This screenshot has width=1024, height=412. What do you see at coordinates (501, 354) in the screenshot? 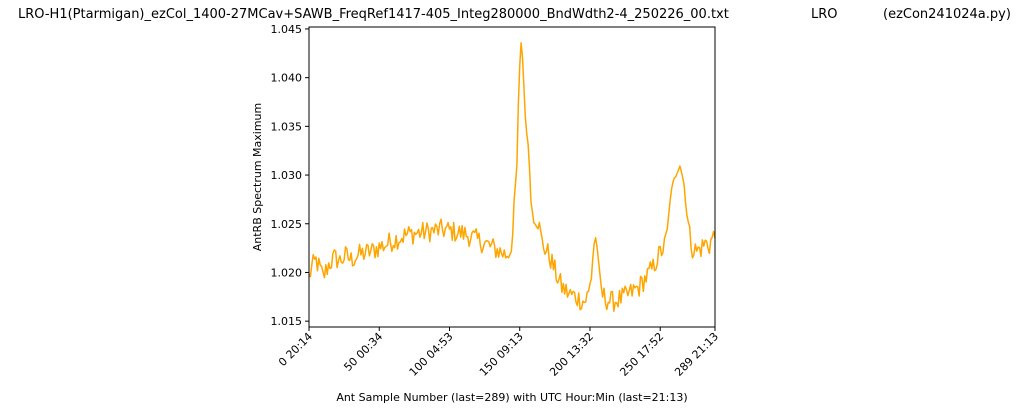
I see `x-tick-label: 150 09:13` at bounding box center [501, 354].